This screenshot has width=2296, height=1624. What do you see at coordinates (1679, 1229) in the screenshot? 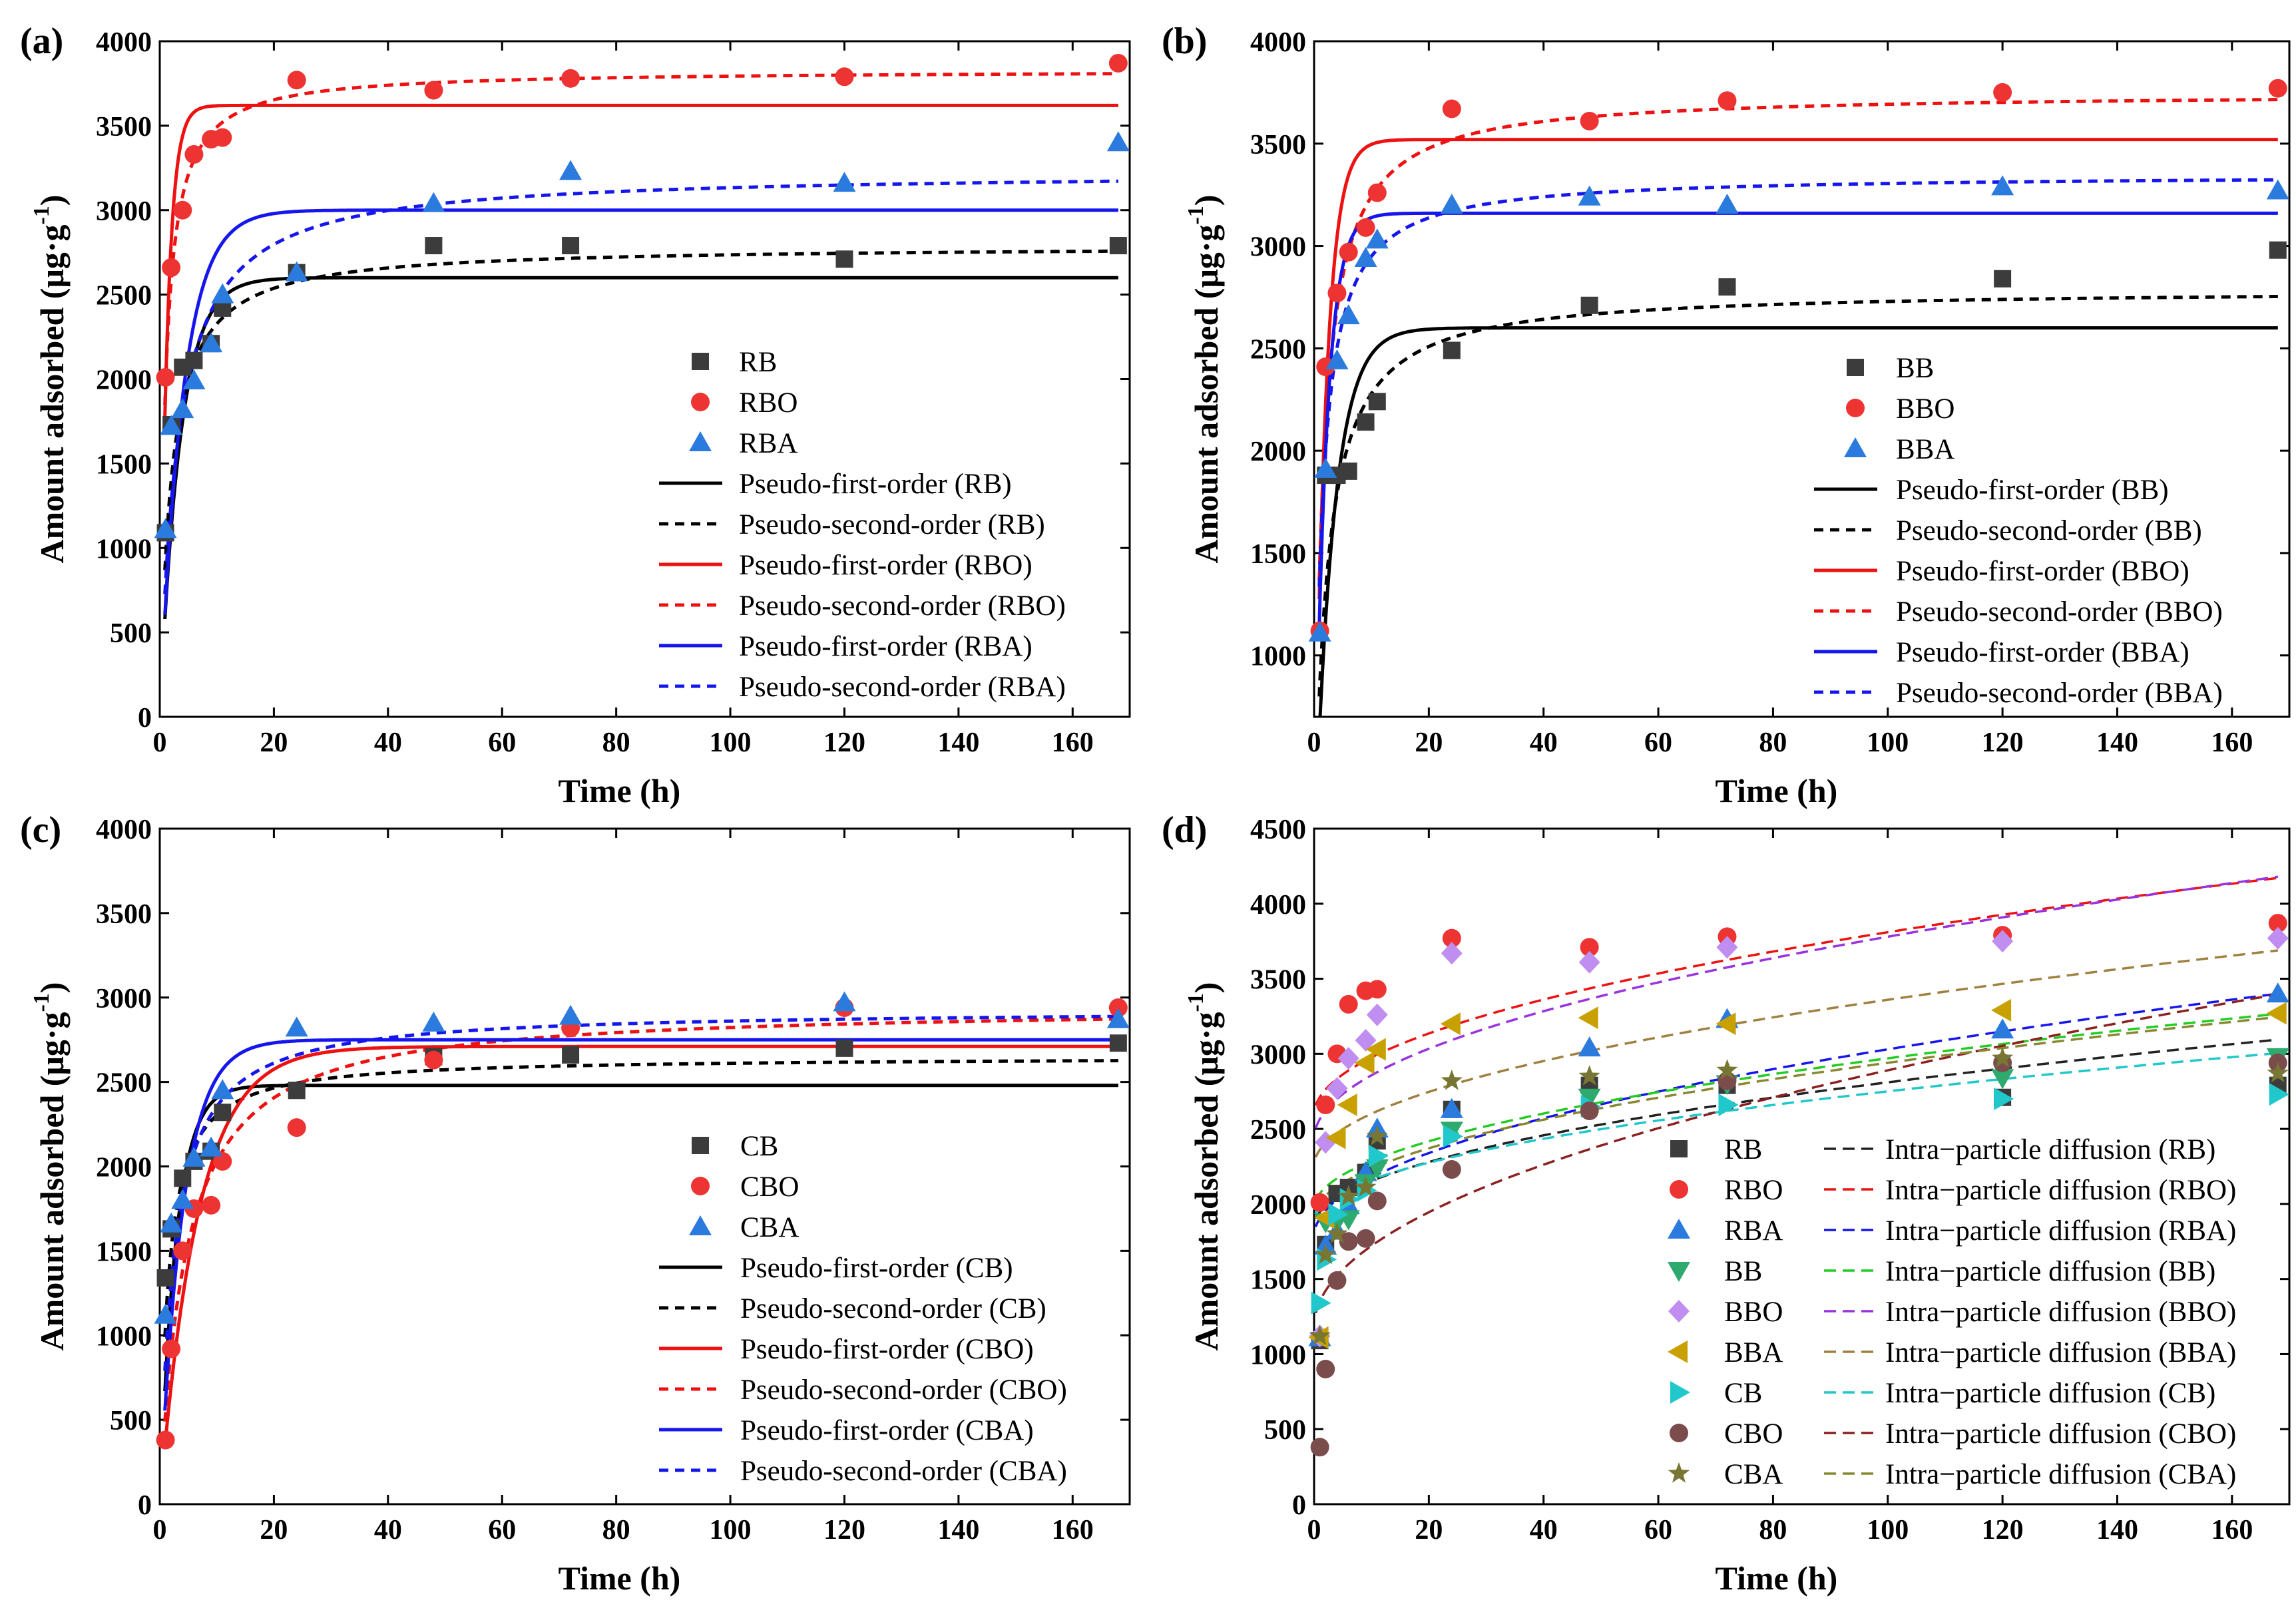
I see `panel-d-legend-marker-rba` at bounding box center [1679, 1229].